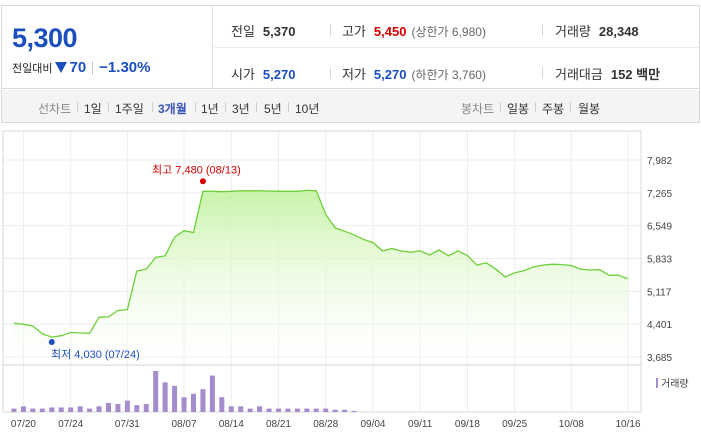 This screenshot has height=445, width=701. What do you see at coordinates (659, 227) in the screenshot?
I see `y-tick-label: 6,549` at bounding box center [659, 227].